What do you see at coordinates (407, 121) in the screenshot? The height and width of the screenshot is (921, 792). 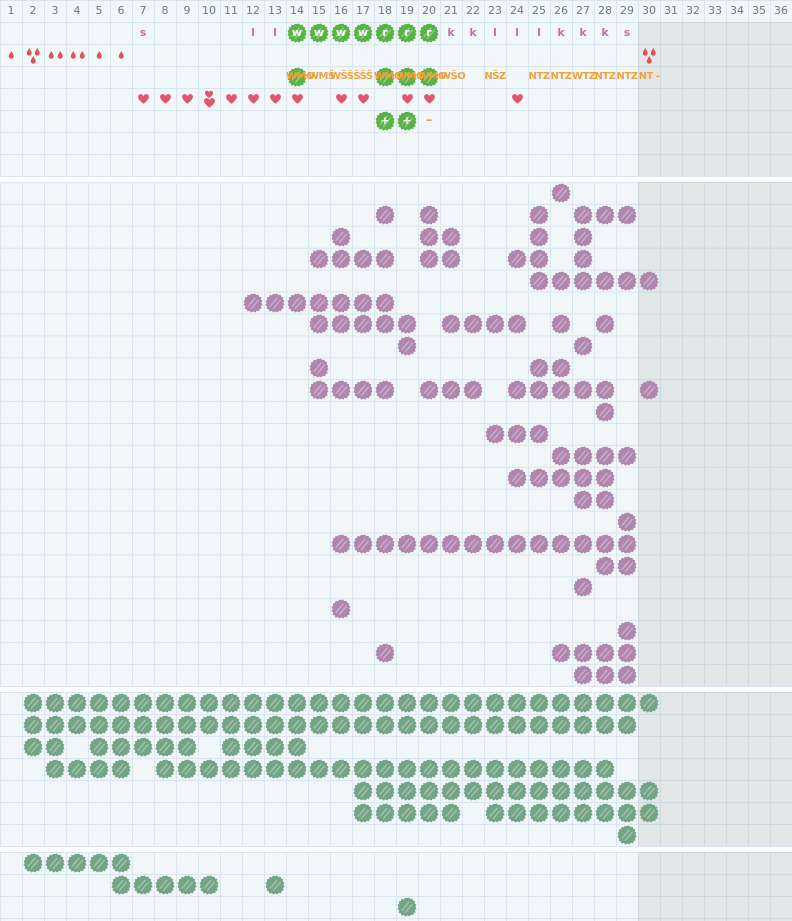 I see `plus-blob-icon: +` at bounding box center [407, 121].